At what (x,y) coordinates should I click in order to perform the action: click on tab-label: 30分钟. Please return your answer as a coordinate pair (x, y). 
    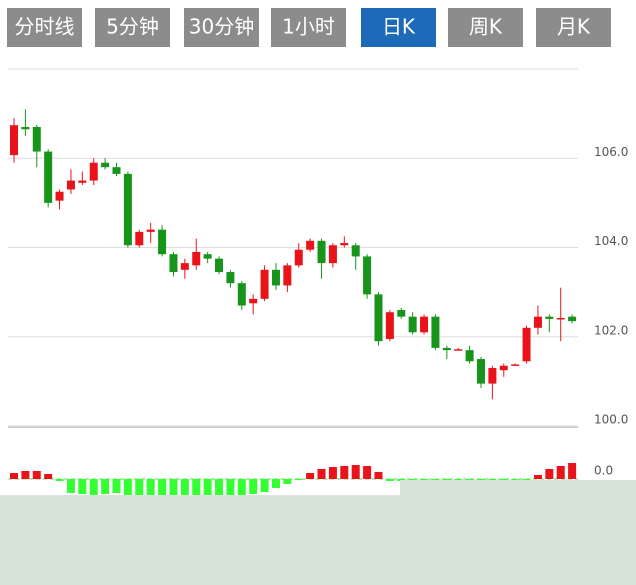
    Looking at the image, I should click on (221, 27).